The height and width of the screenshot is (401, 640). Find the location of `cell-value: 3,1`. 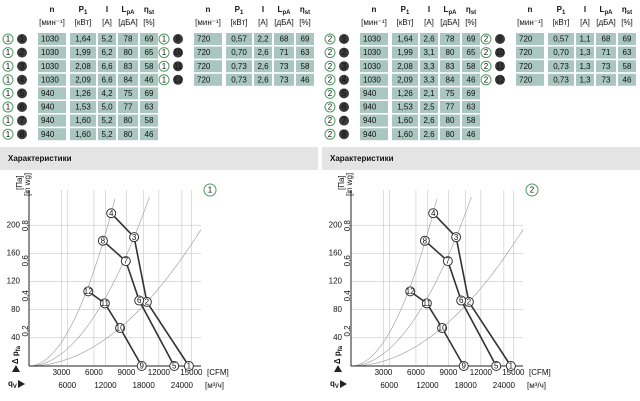

cell-value: 3,1 is located at coordinates (429, 52).